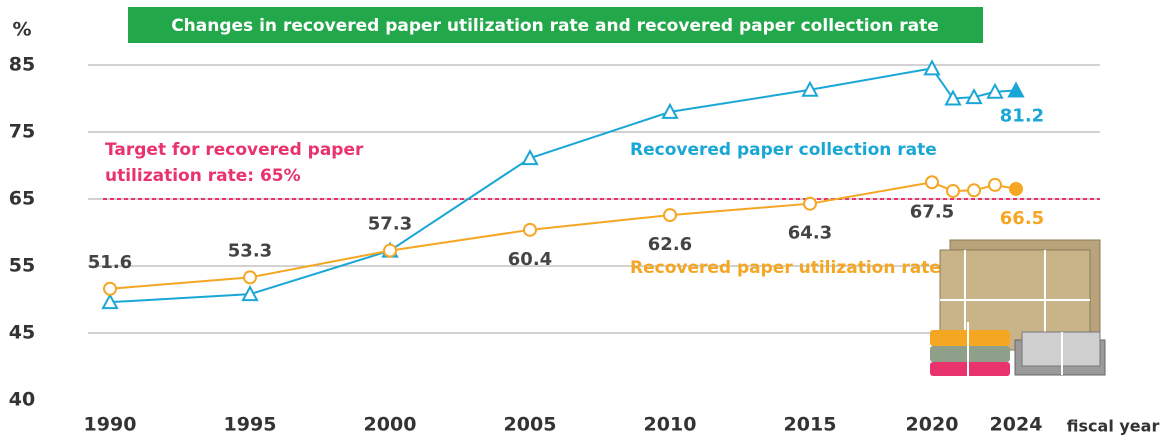 This screenshot has width=1163, height=441. I want to click on data-label: 81.2, so click(1022, 115).